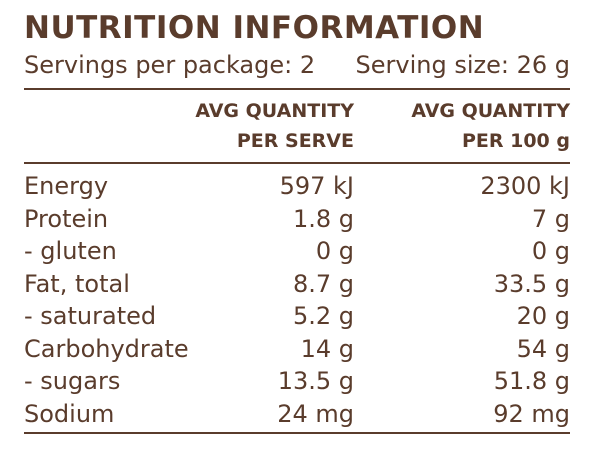 This screenshot has width=600, height=452. Describe the element at coordinates (316, 186) in the screenshot. I see `per-serve-value: 597 kJ` at that location.